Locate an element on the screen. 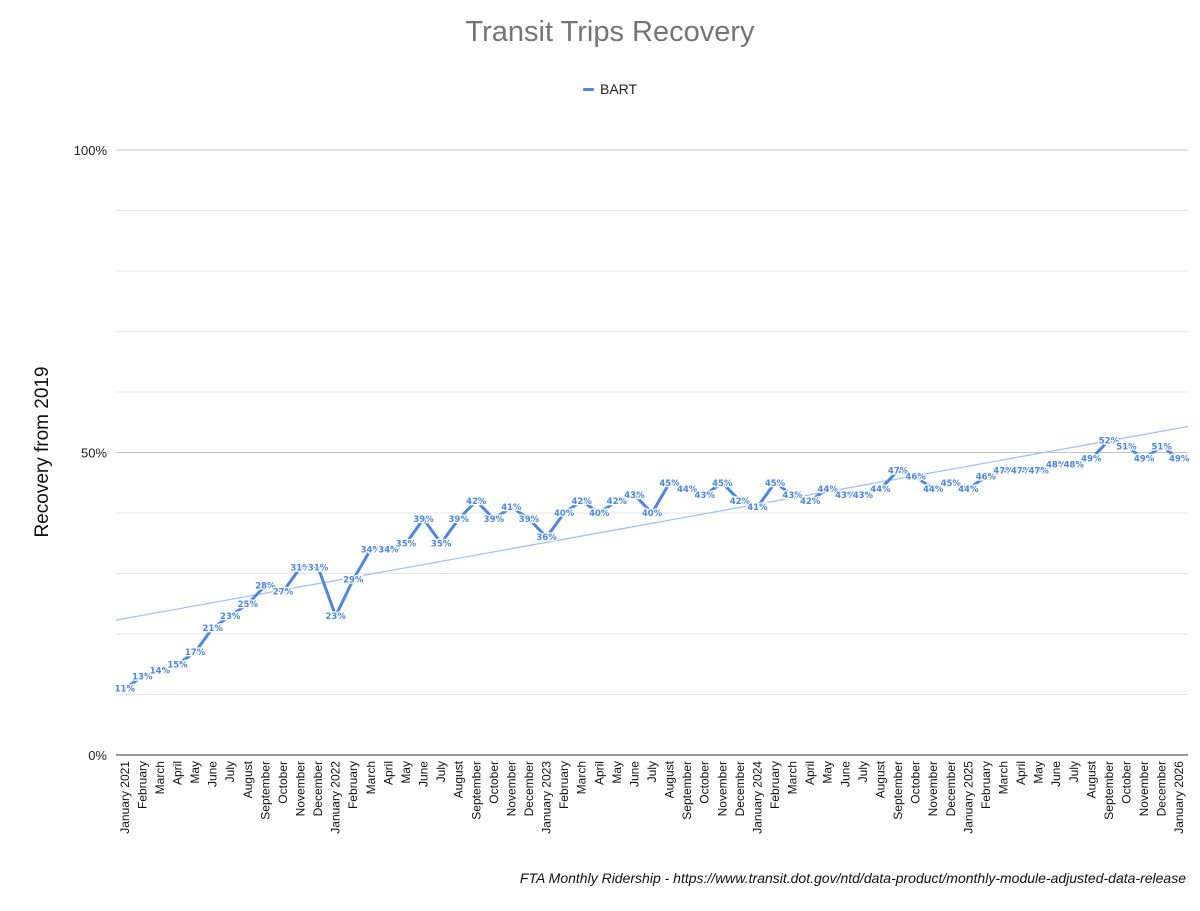 The height and width of the screenshot is (911, 1200). x-tick-label: January 2026 is located at coordinates (1179, 797).